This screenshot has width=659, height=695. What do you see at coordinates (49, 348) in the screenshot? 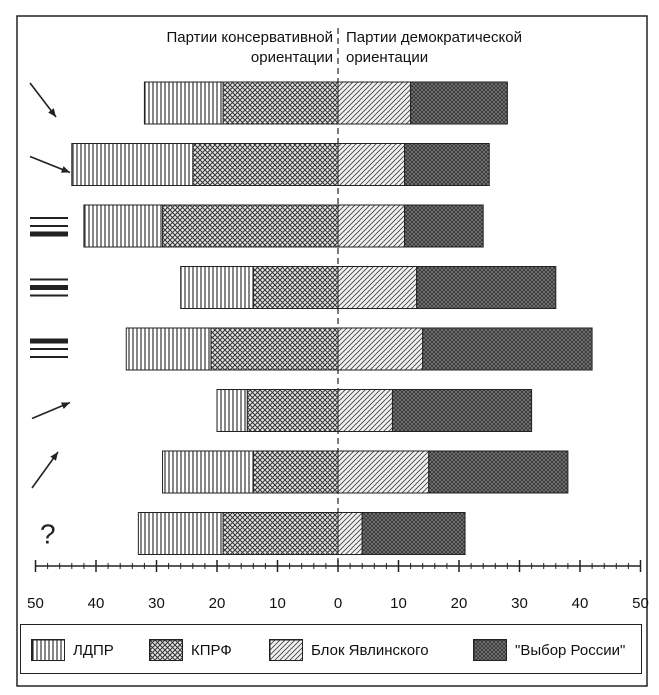
I see `lines-top-bold-icon` at bounding box center [49, 348].